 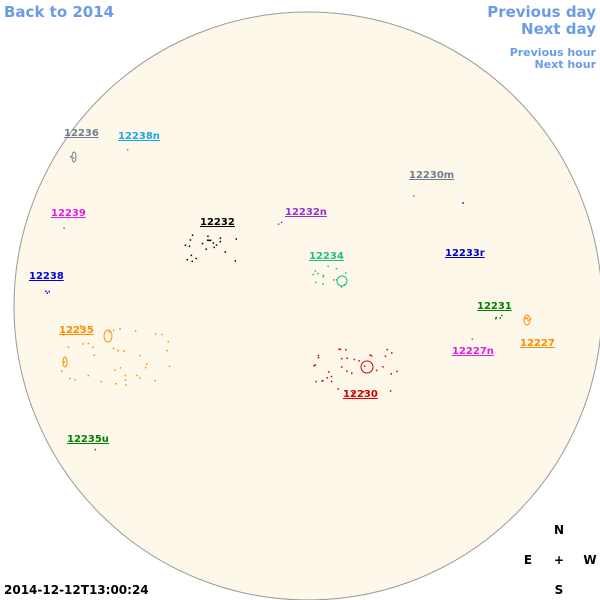 I want to click on region-label: 12231, so click(x=494, y=306).